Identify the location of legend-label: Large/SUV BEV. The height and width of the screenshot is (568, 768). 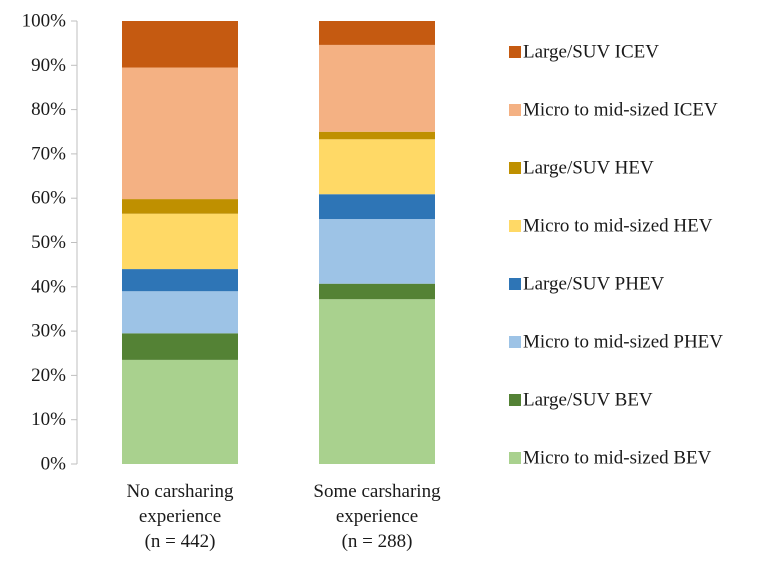
(588, 400).